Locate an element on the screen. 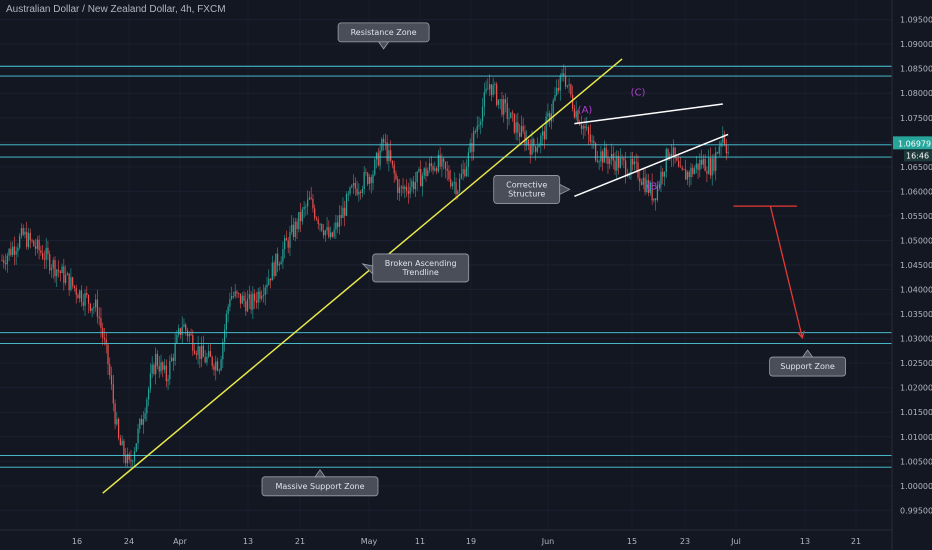 This screenshot has height=550, width=932. y-tick-label: 1.07500 is located at coordinates (916, 118).